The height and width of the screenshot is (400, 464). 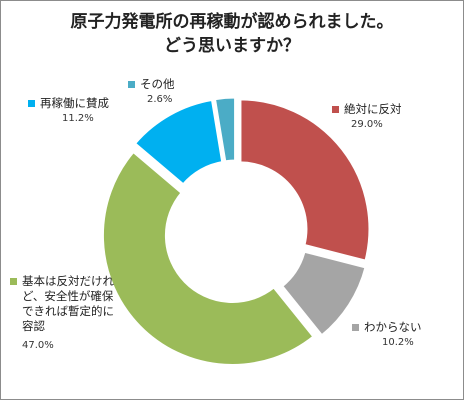 What do you see at coordinates (151, 92) in the screenshot?
I see `label-sonota: その他 2.6%` at bounding box center [151, 92].